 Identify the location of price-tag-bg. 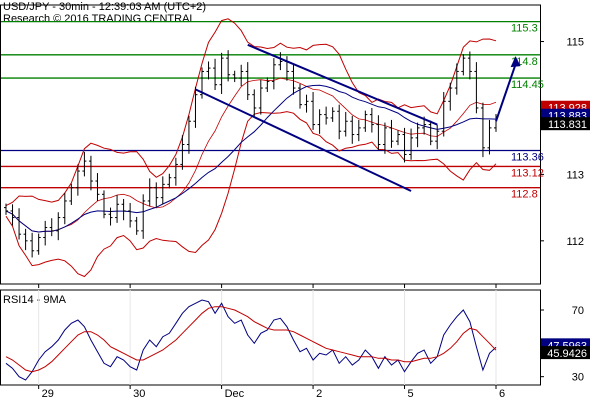
(565, 124).